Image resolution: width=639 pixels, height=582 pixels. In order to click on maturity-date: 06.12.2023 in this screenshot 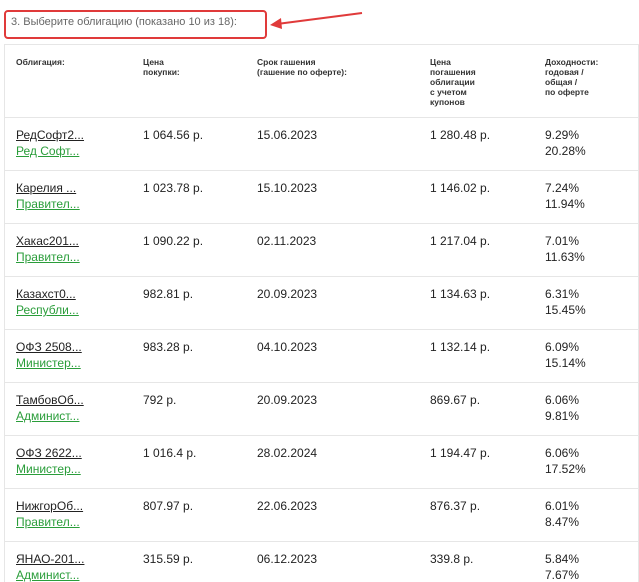, I will do `click(287, 559)`.